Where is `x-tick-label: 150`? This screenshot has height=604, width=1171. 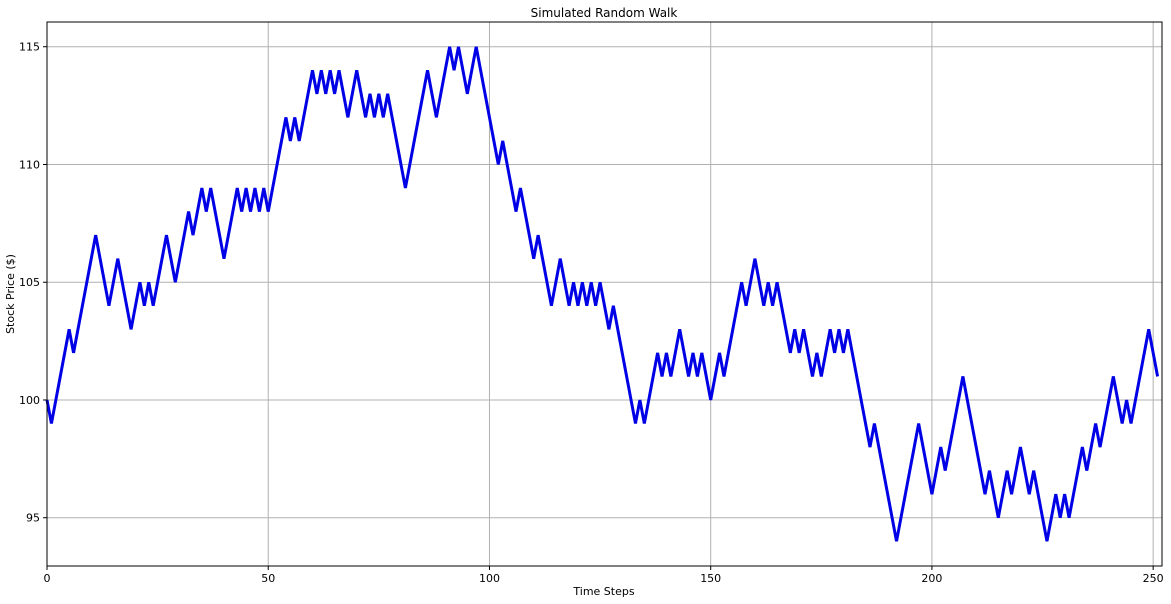
x-tick-label: 150 is located at coordinates (710, 578).